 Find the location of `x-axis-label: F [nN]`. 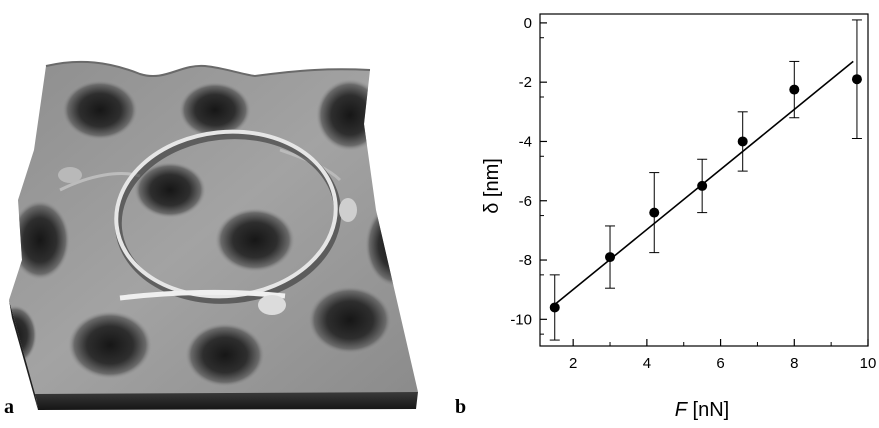

x-axis-label: F [nN] is located at coordinates (702, 410).